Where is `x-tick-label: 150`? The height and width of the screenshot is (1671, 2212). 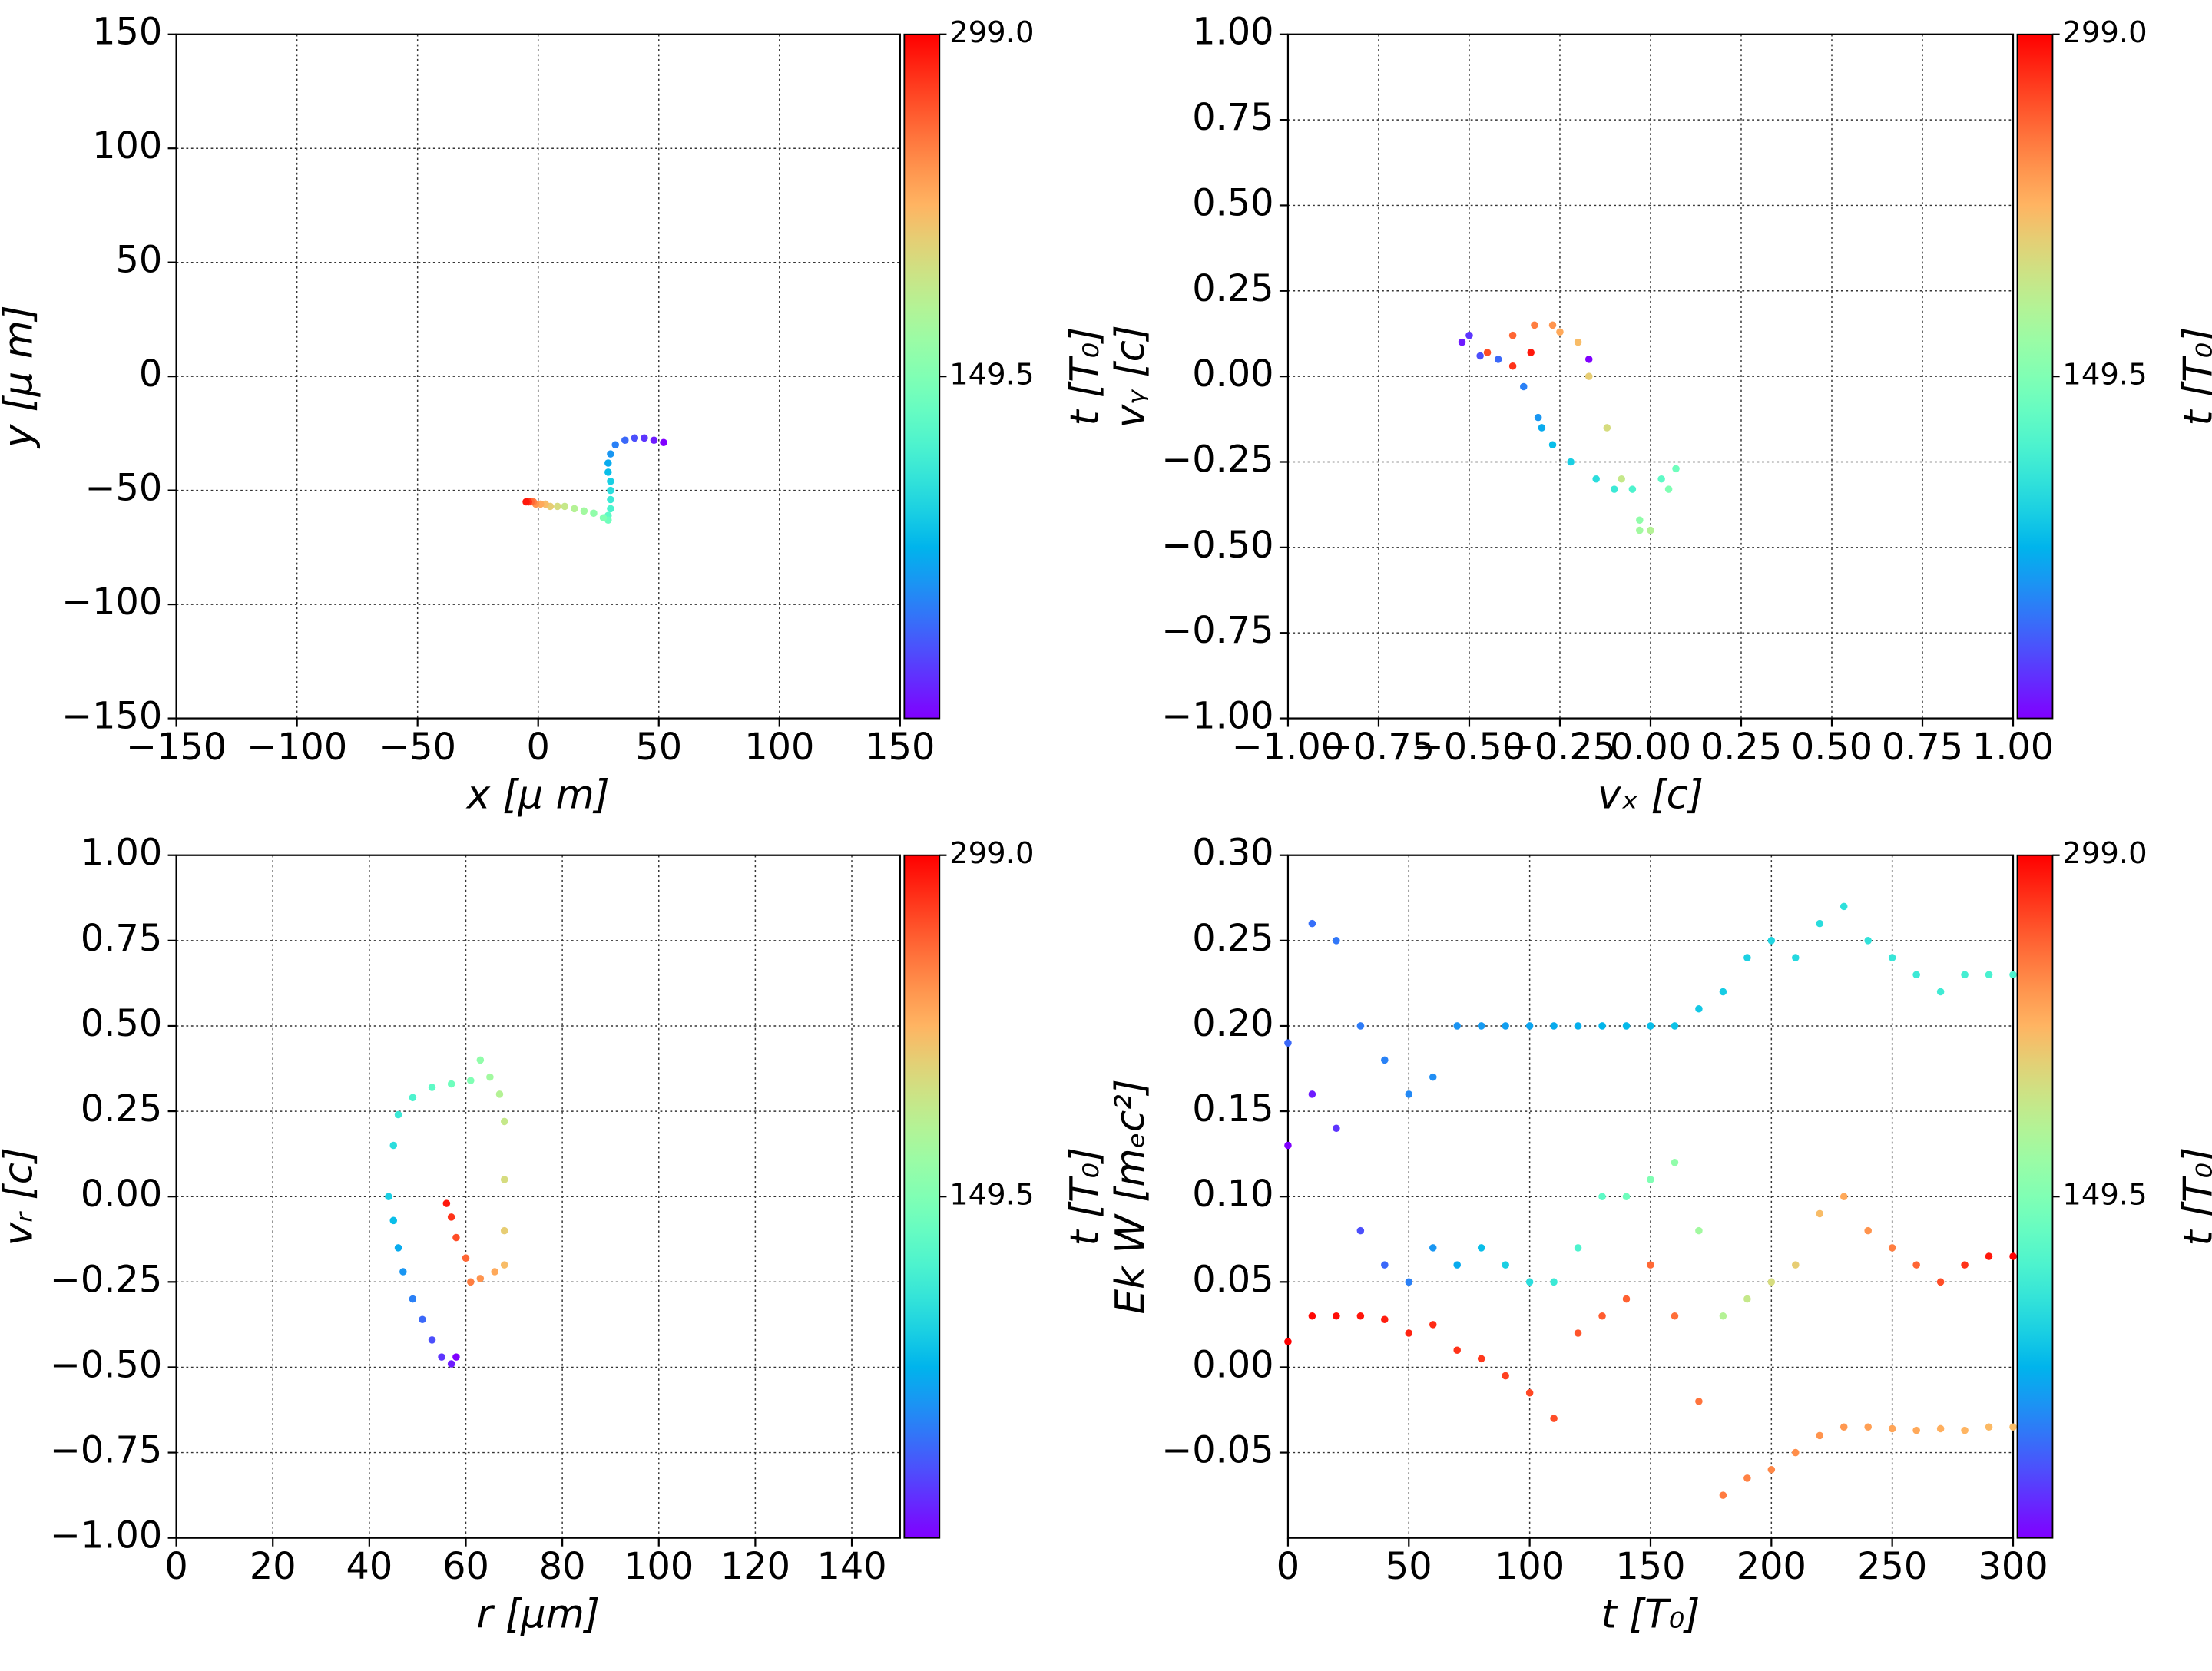 x-tick-label: 150 is located at coordinates (1650, 1567).